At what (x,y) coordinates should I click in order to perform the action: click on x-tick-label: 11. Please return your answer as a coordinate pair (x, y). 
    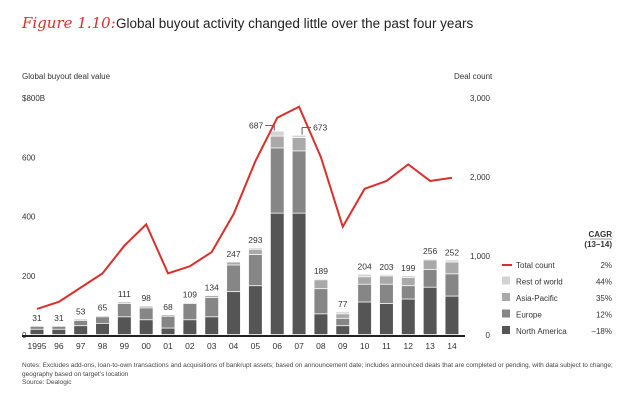
    Looking at the image, I should click on (386, 346).